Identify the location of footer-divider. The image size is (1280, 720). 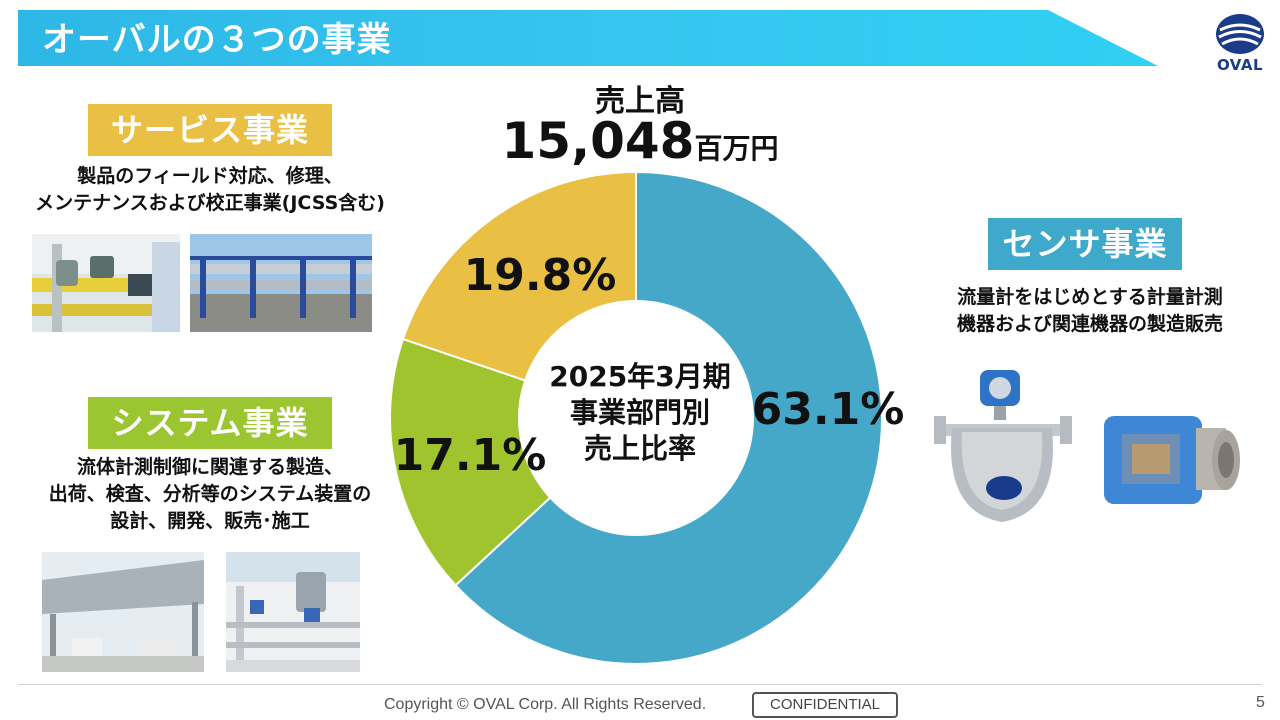
(640, 684).